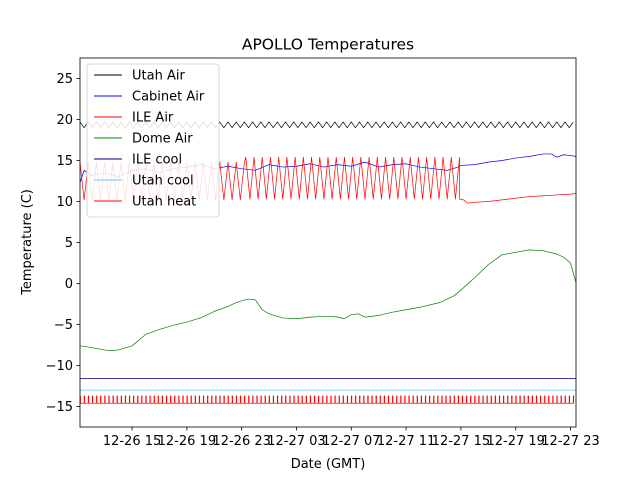 Image resolution: width=640 pixels, height=480 pixels. I want to click on x-tick-label: 12-26 15, so click(132, 441).